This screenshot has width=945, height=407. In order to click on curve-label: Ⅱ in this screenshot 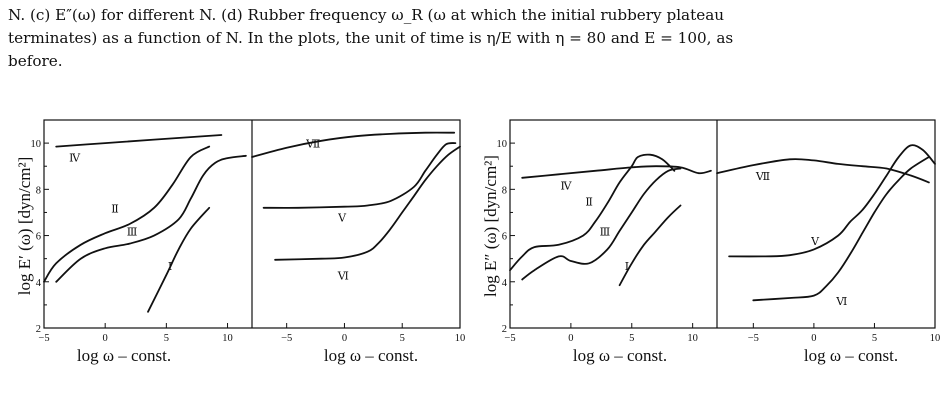, I will do `click(114, 209)`.